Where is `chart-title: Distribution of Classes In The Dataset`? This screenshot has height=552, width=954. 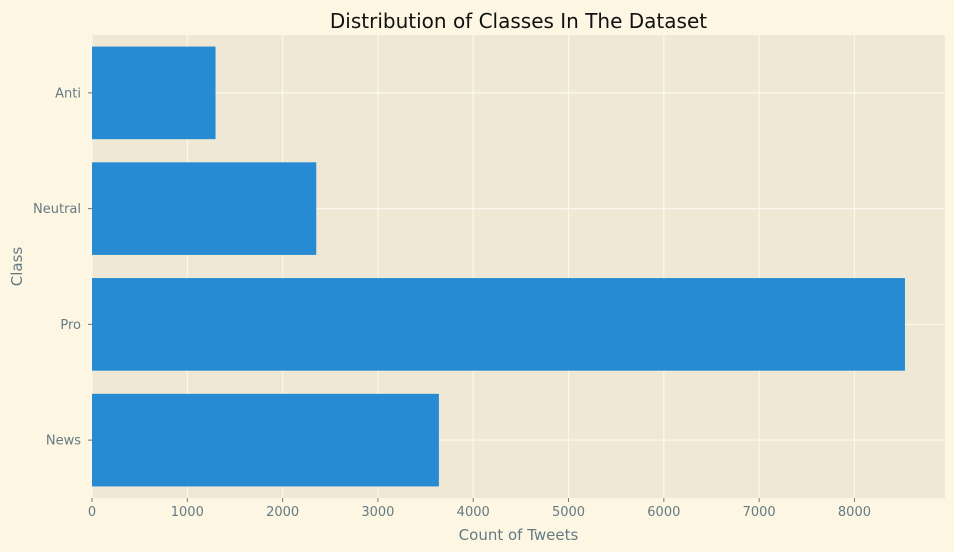
chart-title: Distribution of Classes In The Dataset is located at coordinates (518, 21).